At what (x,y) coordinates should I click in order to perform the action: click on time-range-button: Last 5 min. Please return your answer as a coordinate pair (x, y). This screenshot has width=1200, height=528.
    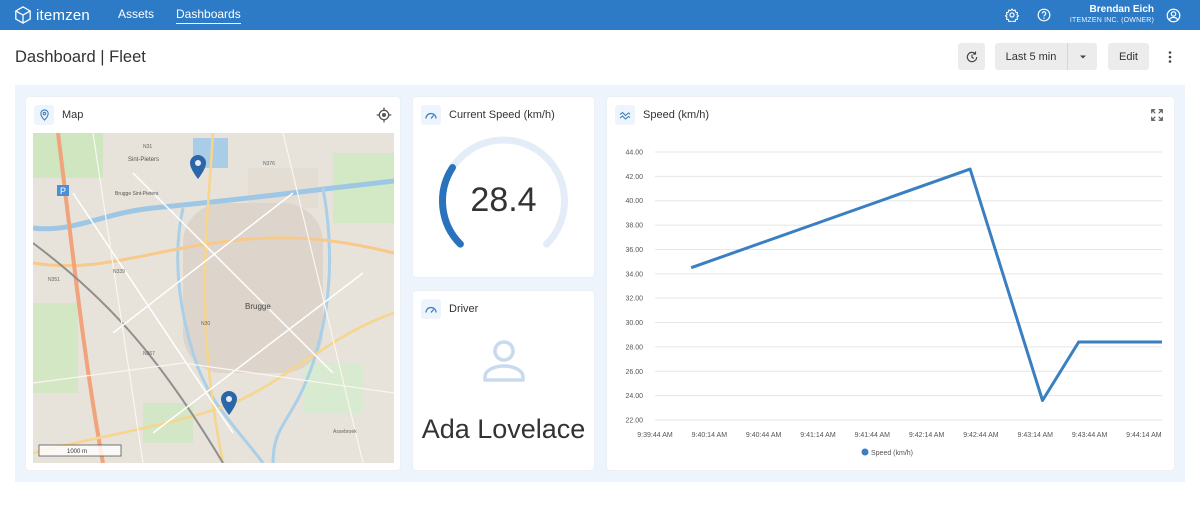
    Looking at the image, I should click on (1031, 56).